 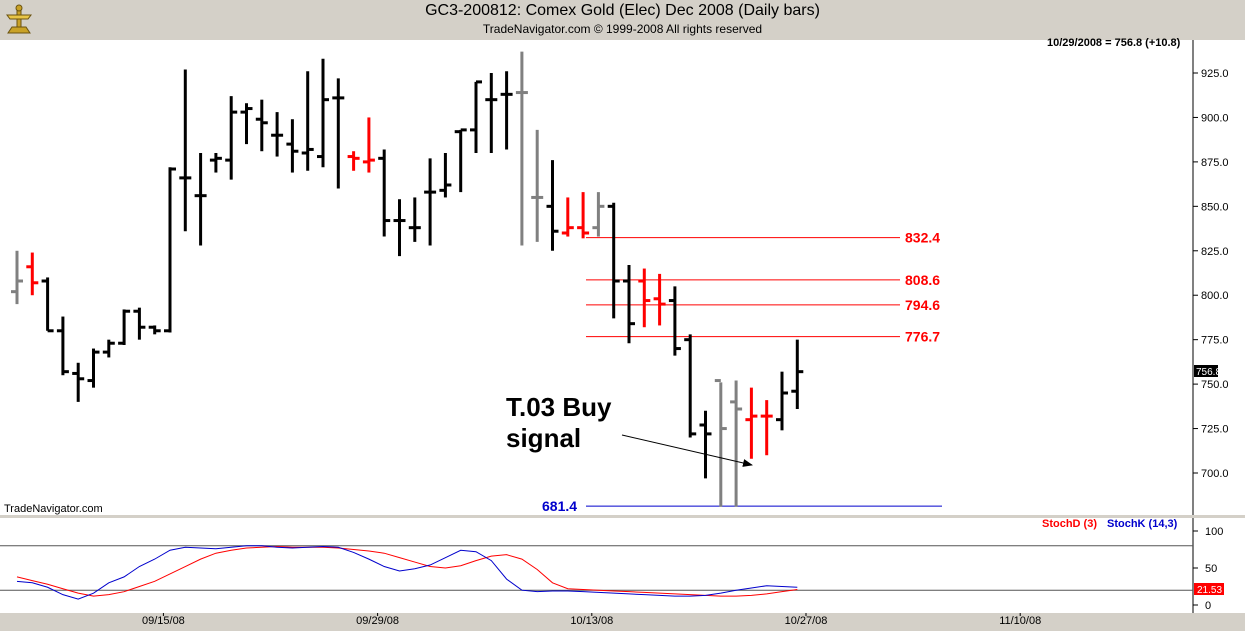 What do you see at coordinates (1215, 163) in the screenshot?
I see `price-tick-label: 875.0` at bounding box center [1215, 163].